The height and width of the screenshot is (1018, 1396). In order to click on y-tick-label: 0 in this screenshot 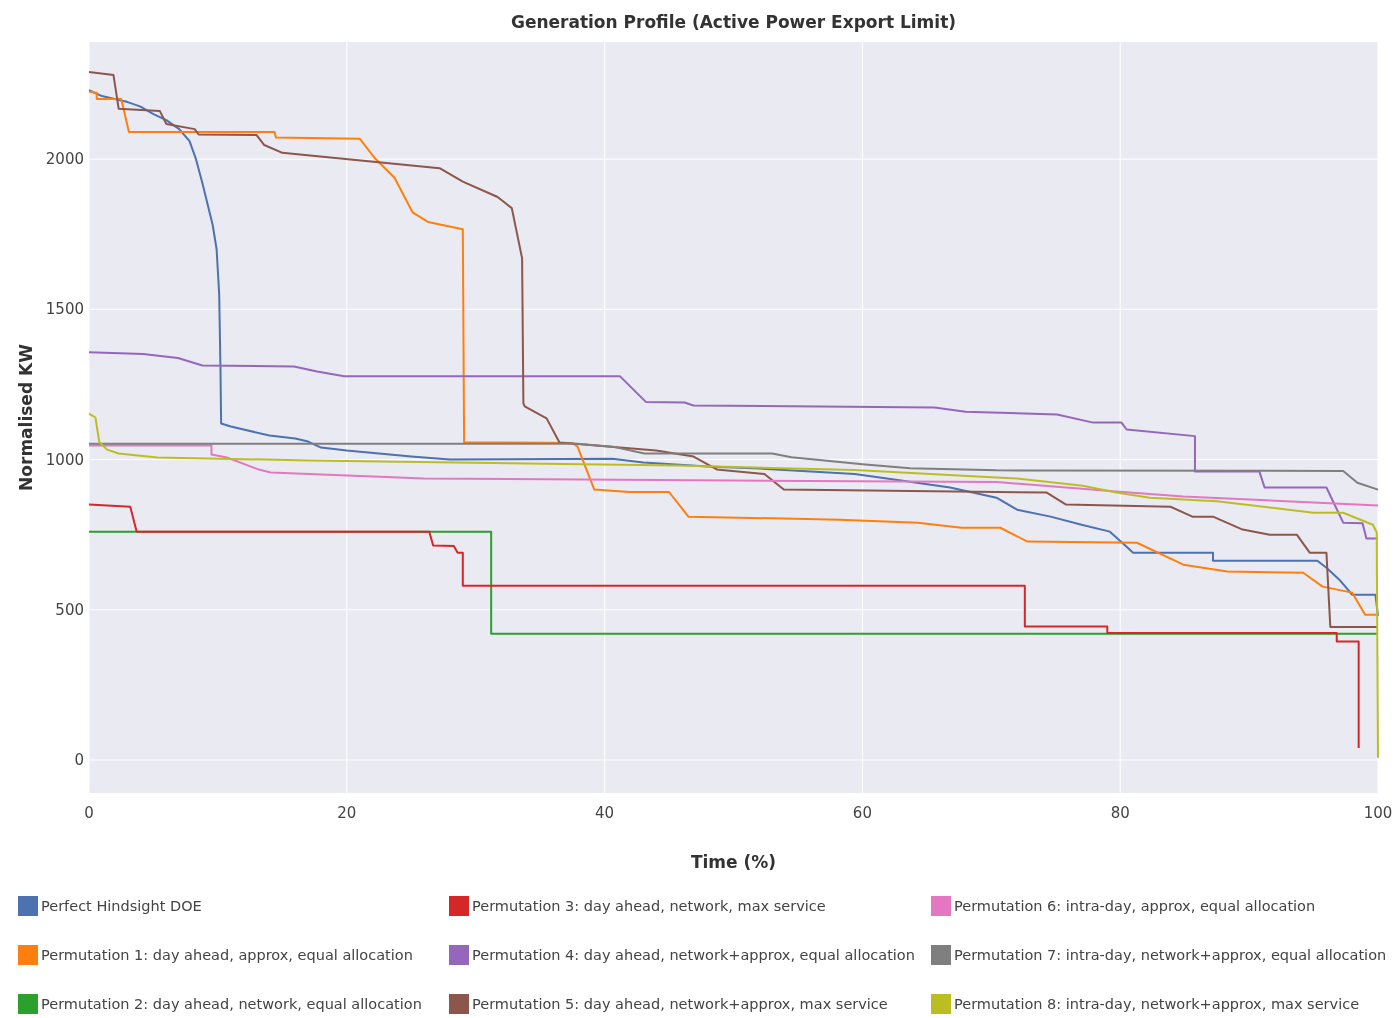, I will do `click(79, 759)`.